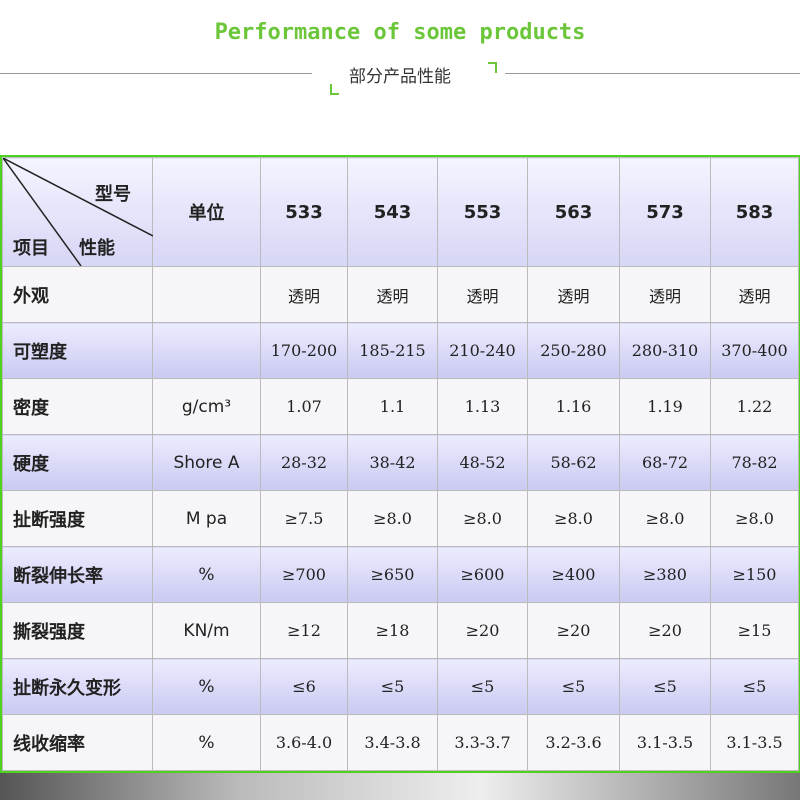 The height and width of the screenshot is (800, 800). What do you see at coordinates (573, 350) in the screenshot?
I see `value-cell: 250-280` at bounding box center [573, 350].